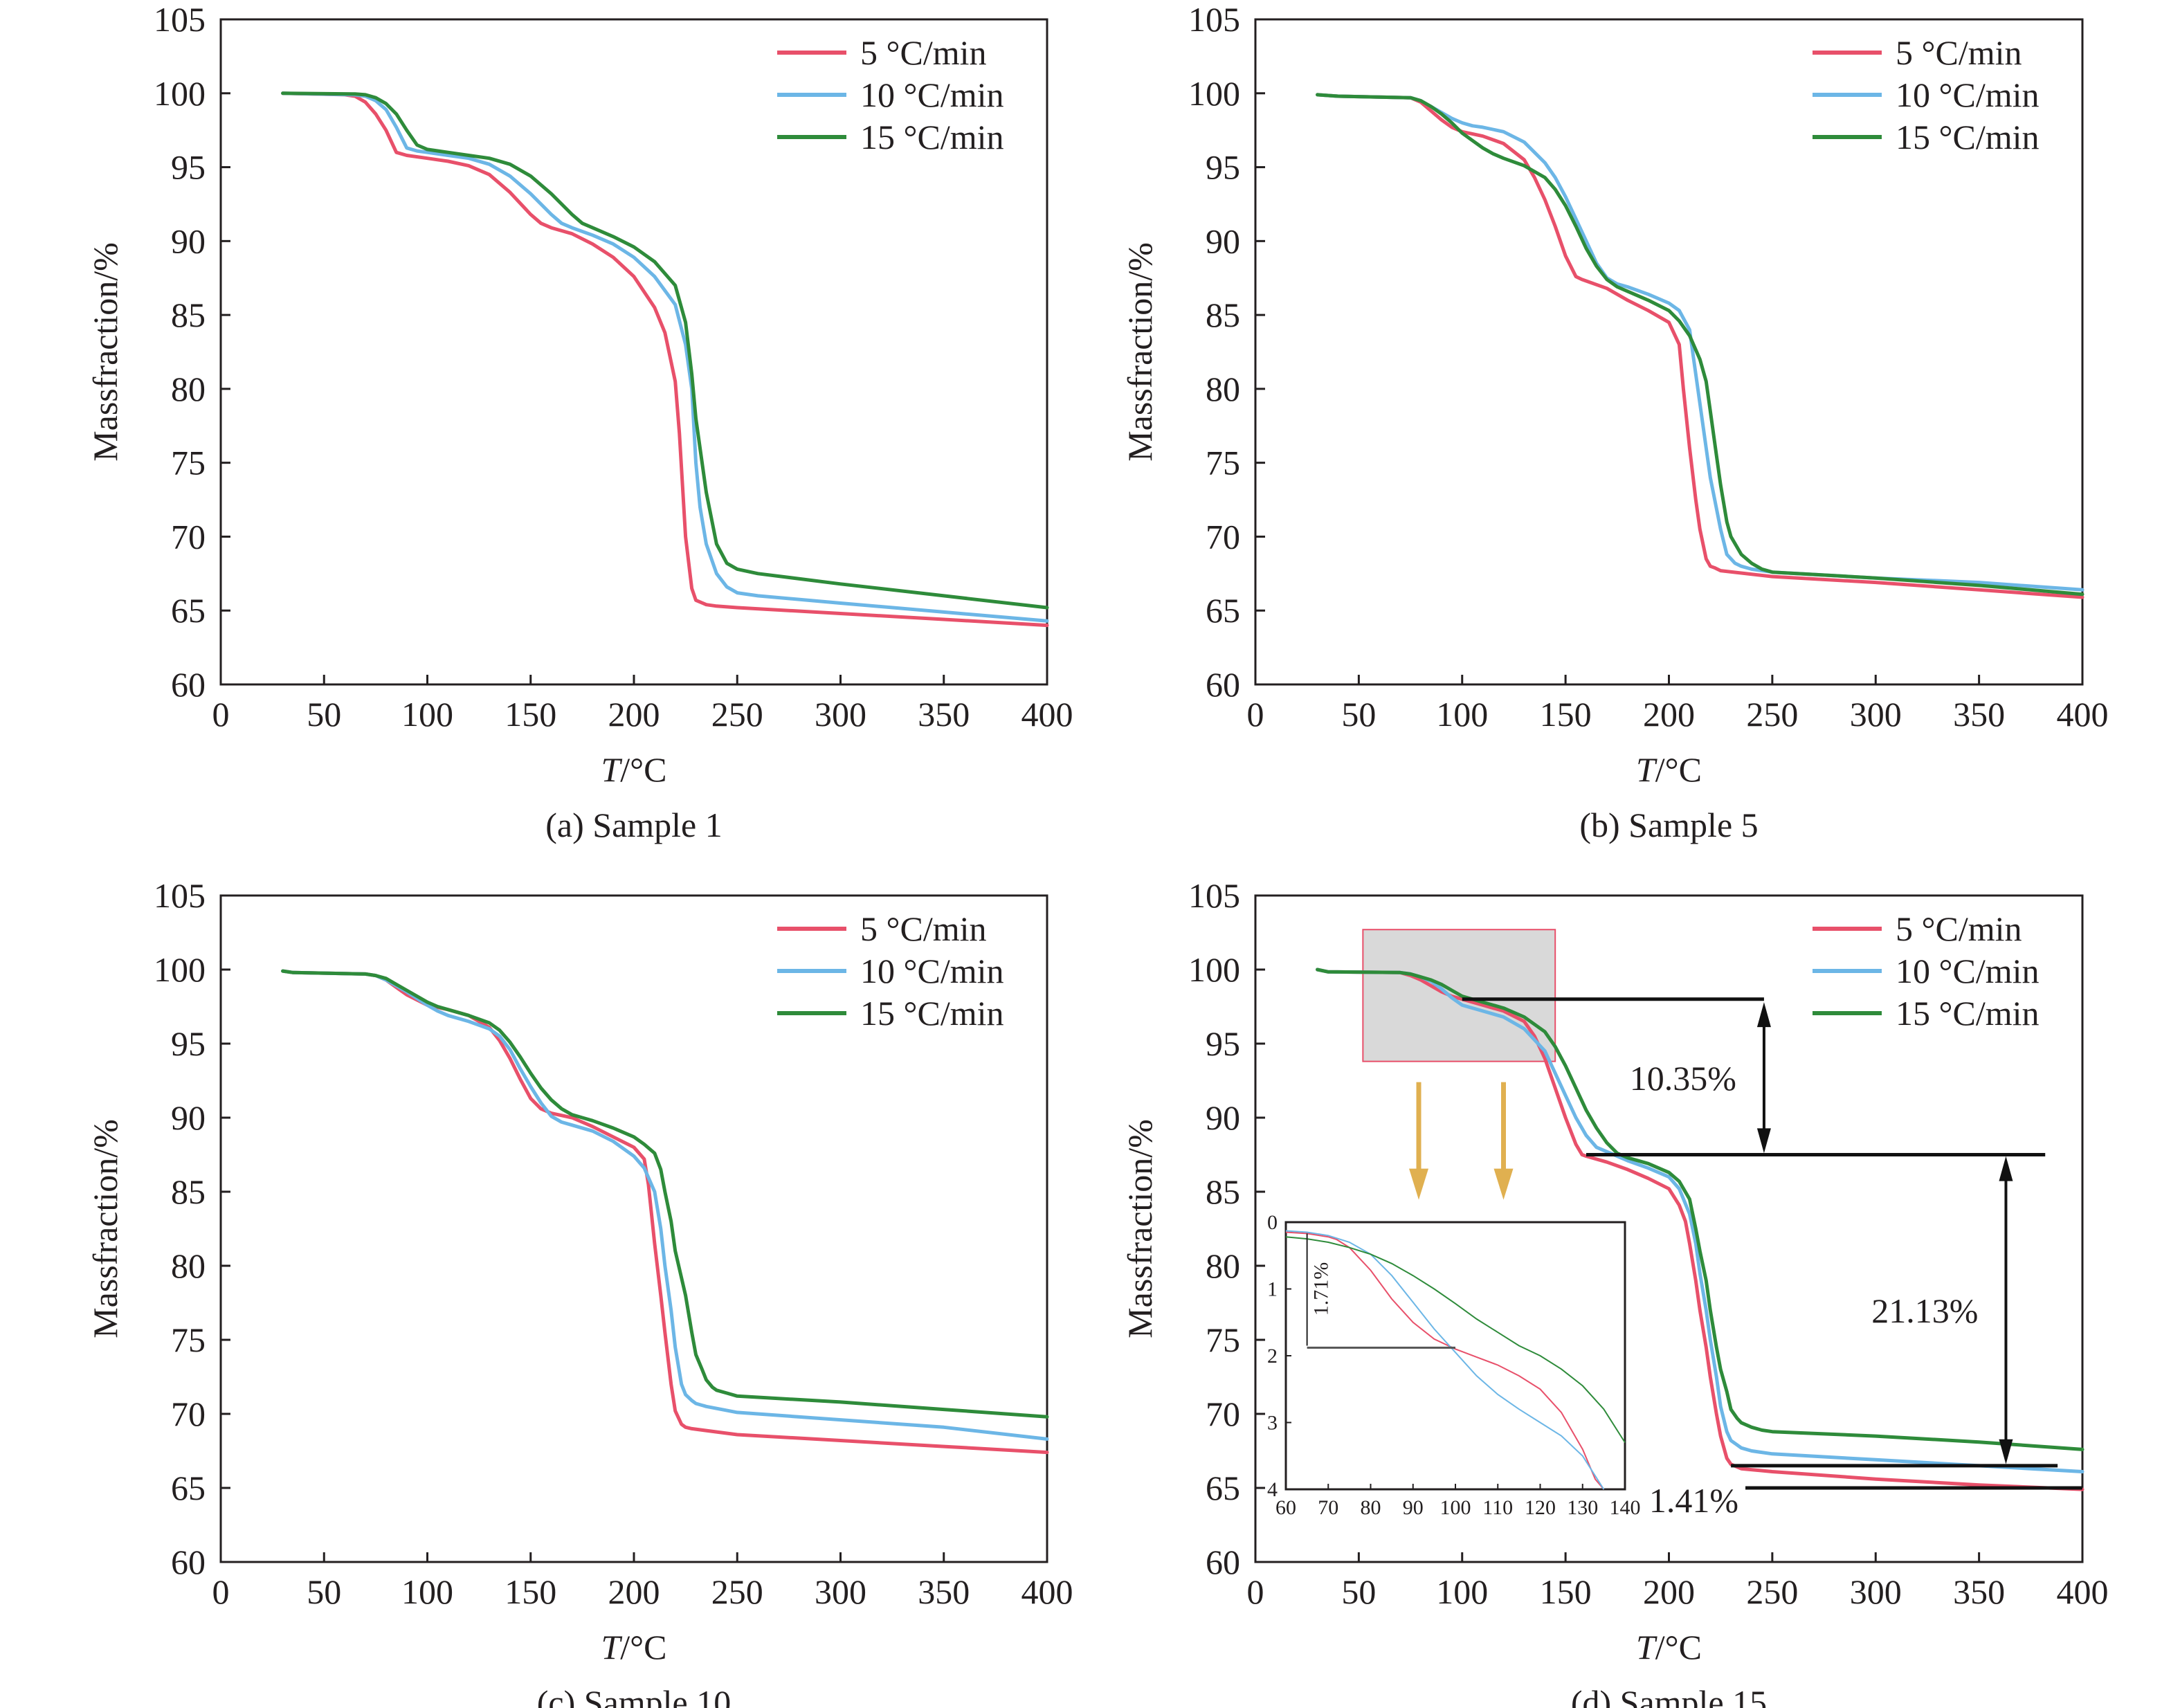 This screenshot has width=2180, height=1708. I want to click on measure-arrow-head-bottom, so click(1763, 1141).